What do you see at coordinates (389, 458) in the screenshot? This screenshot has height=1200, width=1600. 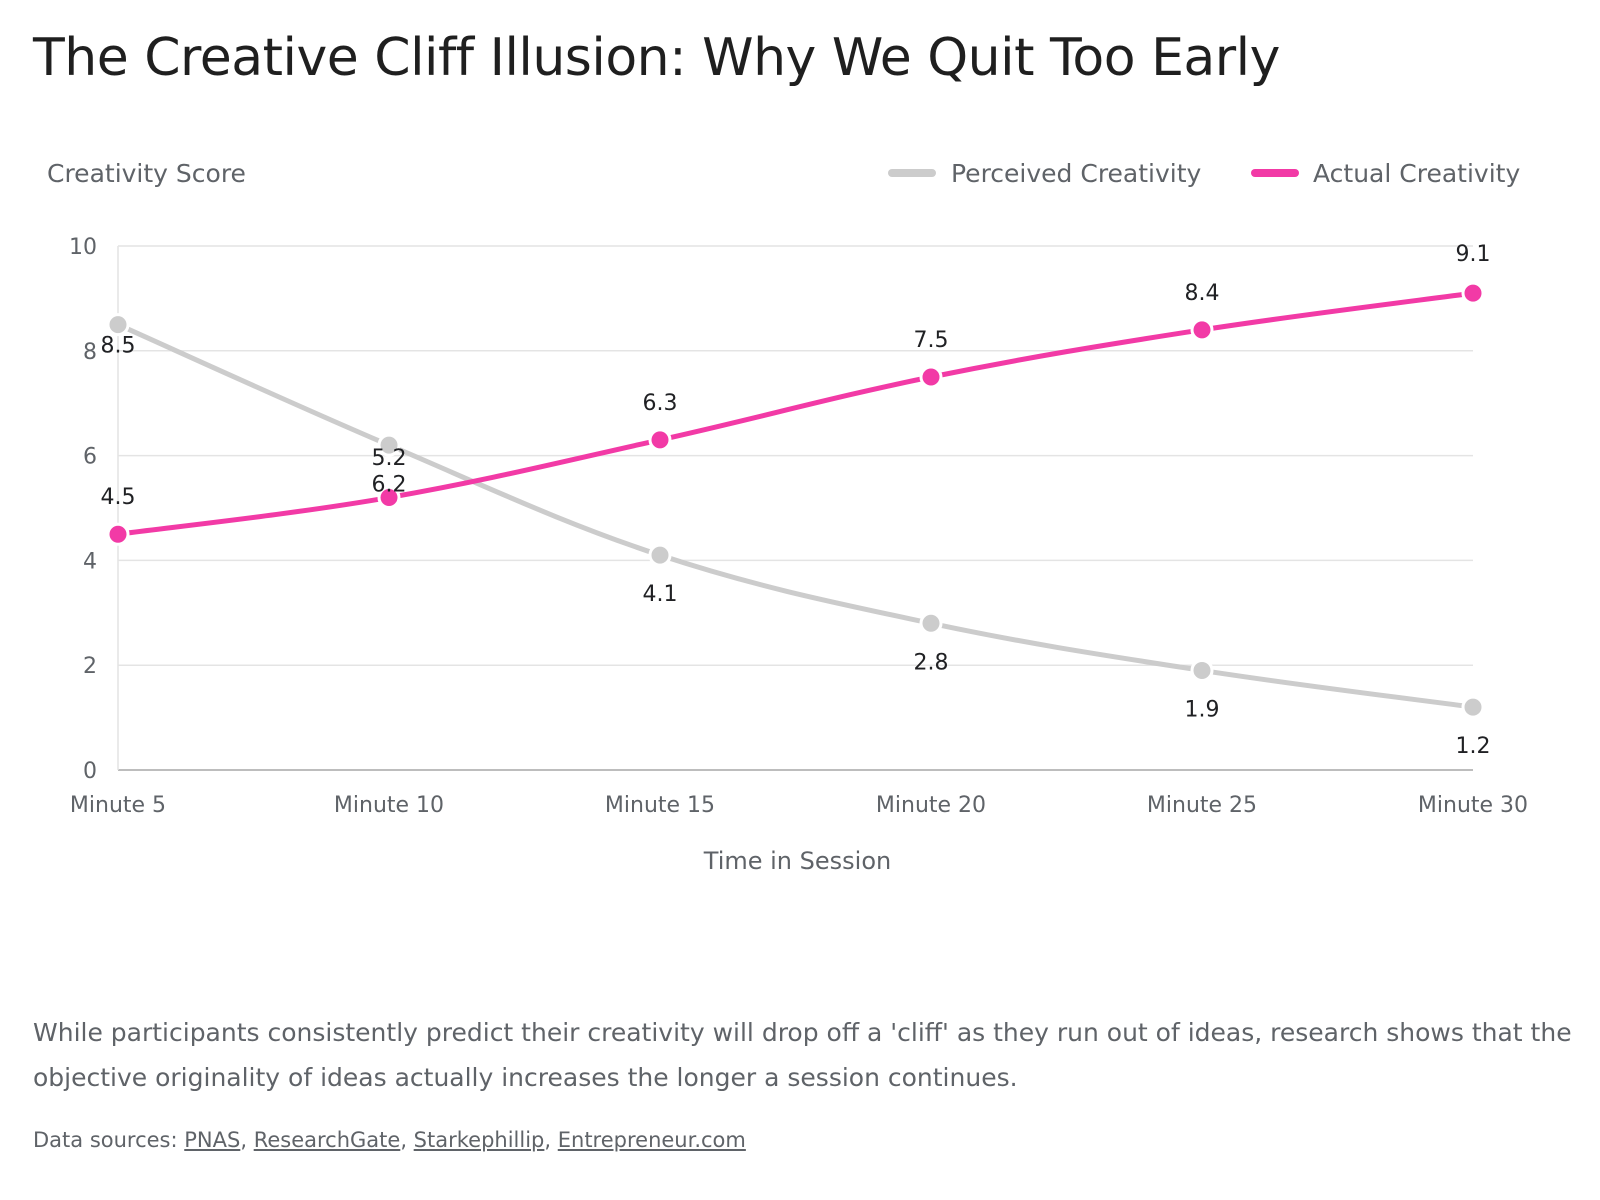 I see `data-label-perceived-creativity: 5.2` at bounding box center [389, 458].